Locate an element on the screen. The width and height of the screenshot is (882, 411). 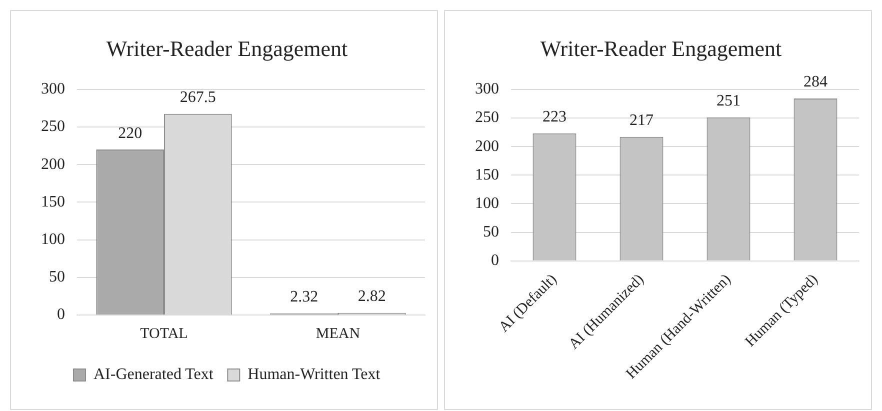
data-label: 217 is located at coordinates (642, 121).